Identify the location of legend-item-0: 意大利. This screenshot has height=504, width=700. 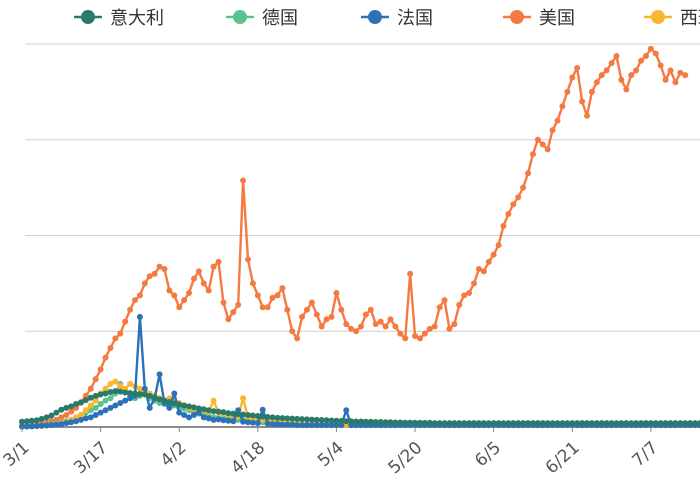
(119, 18).